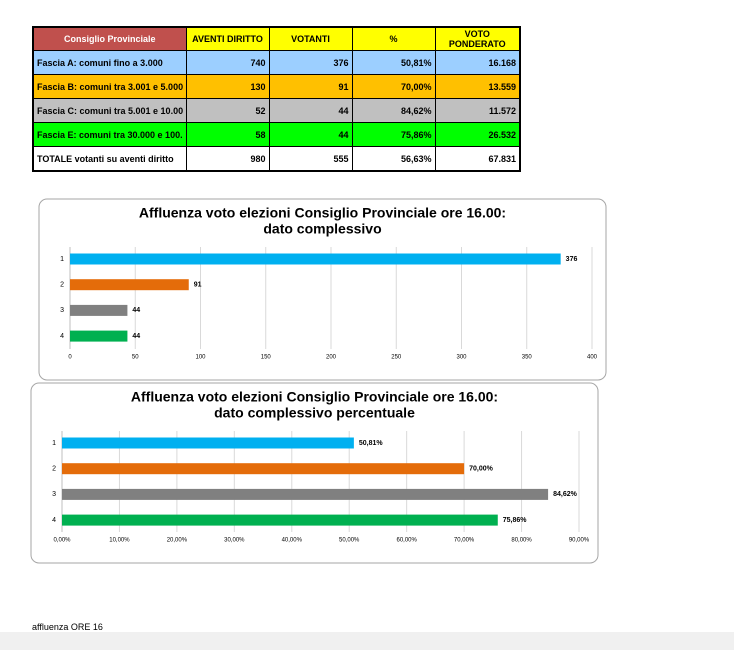 The image size is (734, 650). I want to click on table-cell: 75,86%, so click(393, 134).